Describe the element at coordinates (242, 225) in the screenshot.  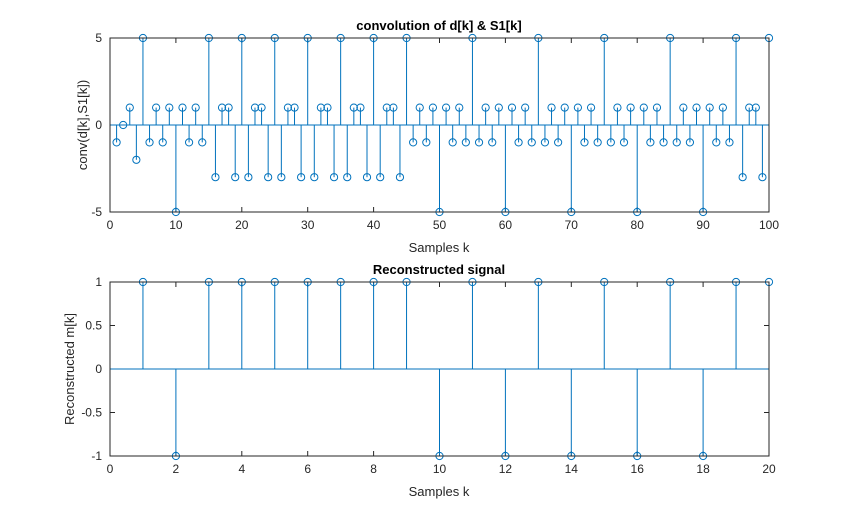
I see `conv-x-tick-label: 20` at that location.